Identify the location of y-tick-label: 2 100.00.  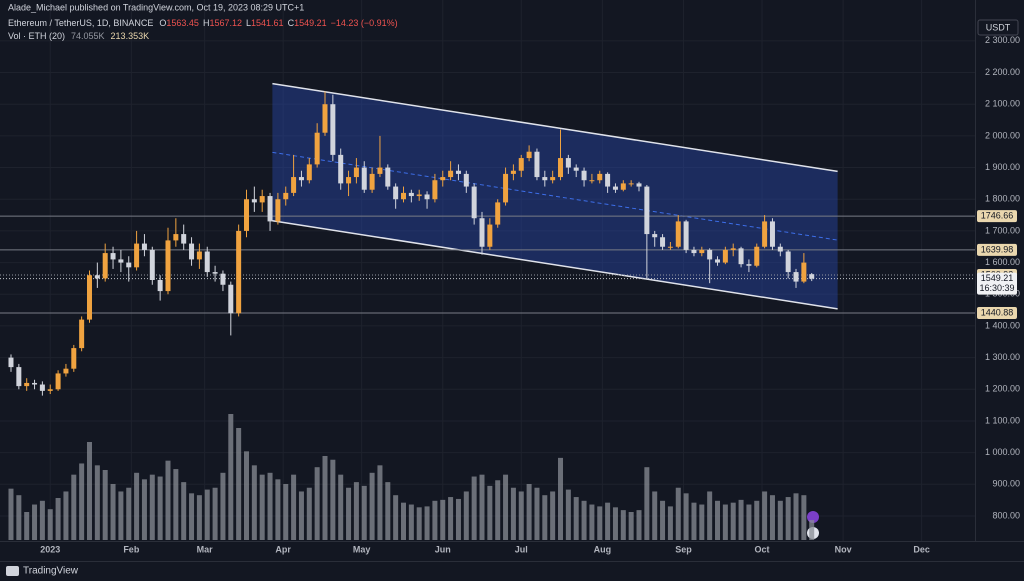
(1002, 104).